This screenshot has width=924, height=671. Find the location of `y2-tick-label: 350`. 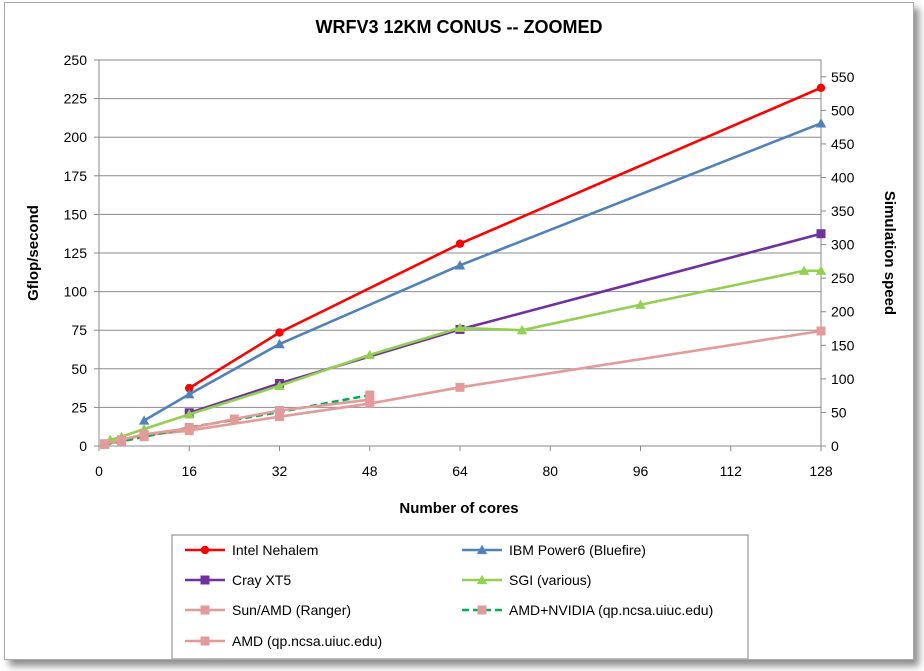

y2-tick-label: 350 is located at coordinates (843, 211).